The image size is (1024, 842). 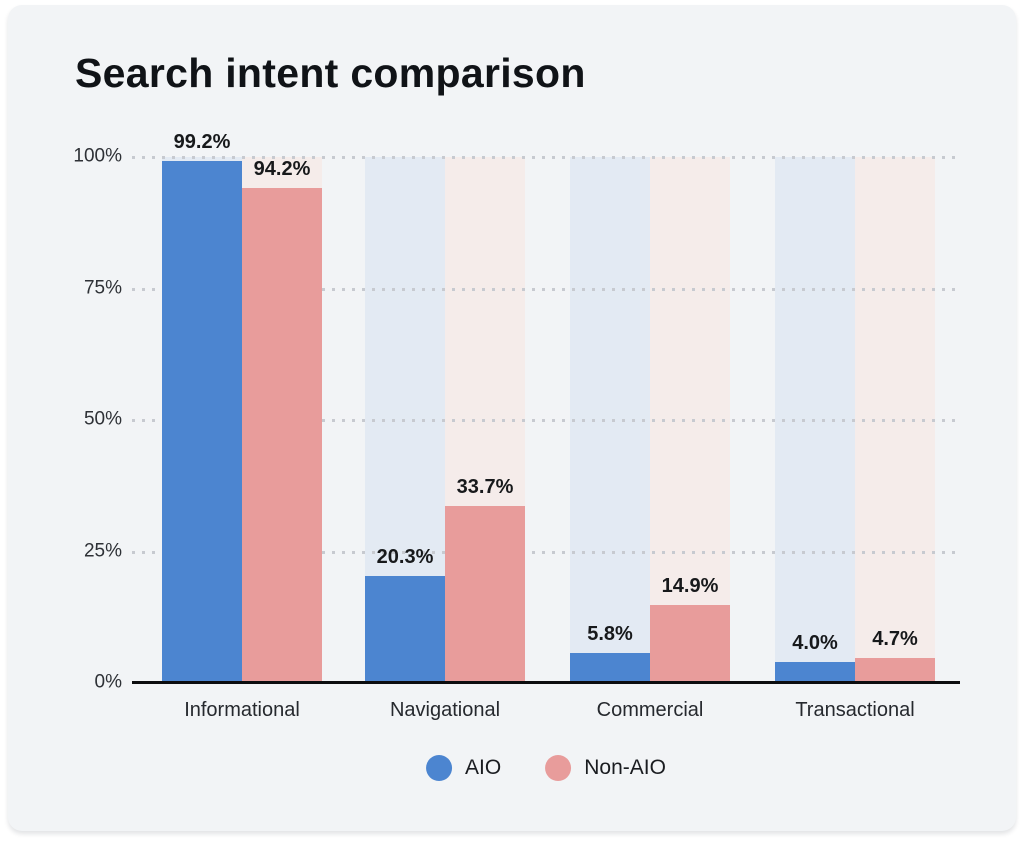 I want to click on y-axis-tick-label: 0%, so click(x=108, y=682).